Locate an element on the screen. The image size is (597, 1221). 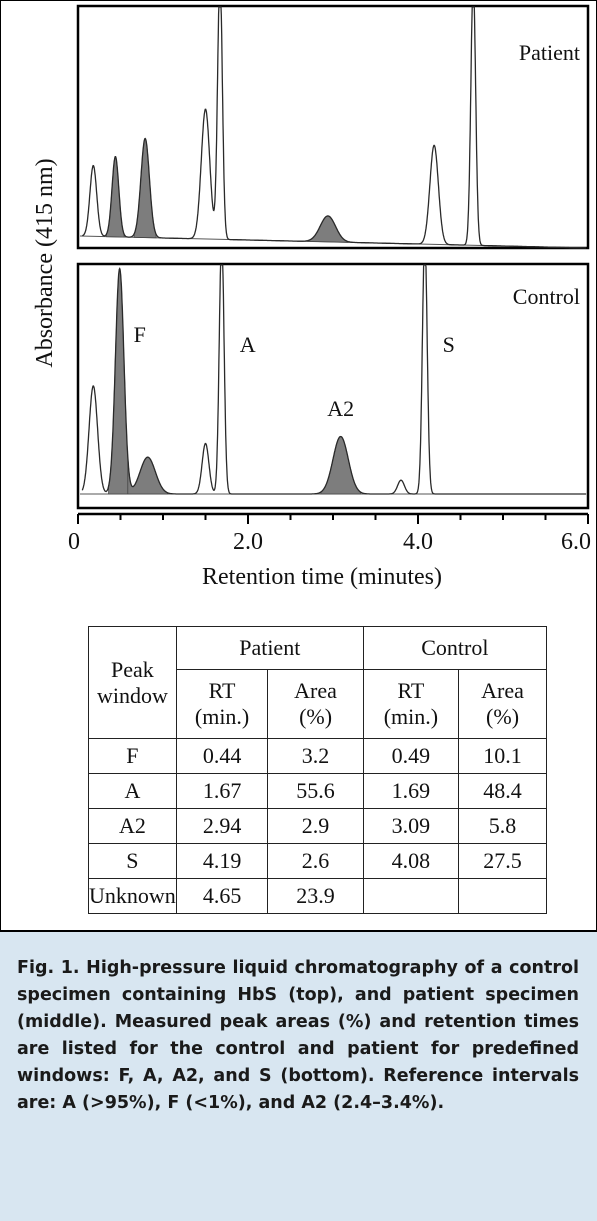
x-tick-label: 0 is located at coordinates (74, 542).